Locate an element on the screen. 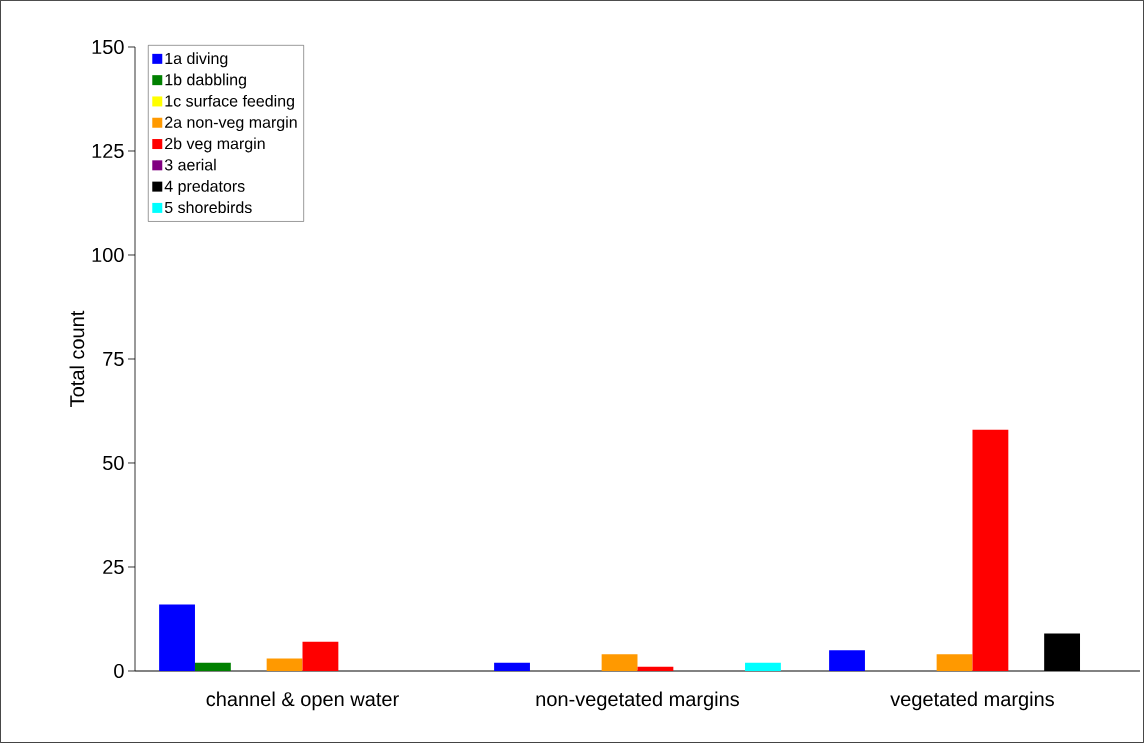  y-tick-label: 0 is located at coordinates (119, 671).